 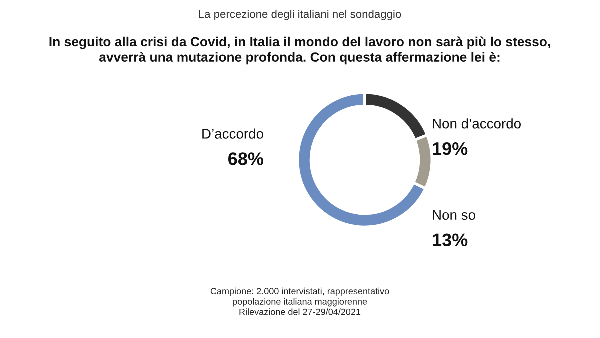 What do you see at coordinates (454, 215) in the screenshot?
I see `slice-label: Non so` at bounding box center [454, 215].